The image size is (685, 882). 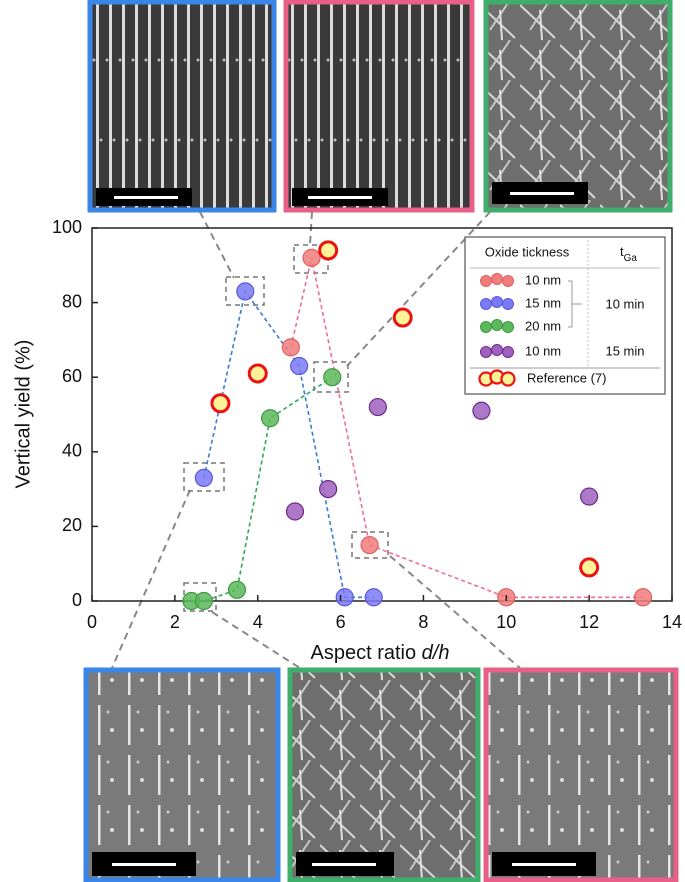 I want to click on x-tick-label: 0, so click(x=92, y=622).